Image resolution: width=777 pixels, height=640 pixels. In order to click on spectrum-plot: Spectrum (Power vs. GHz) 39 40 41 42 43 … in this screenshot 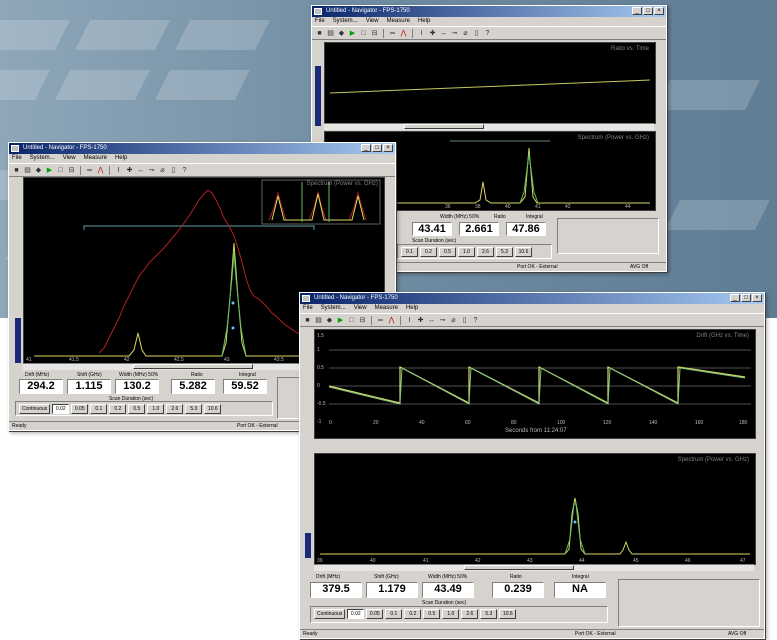, I will do `click(535, 509)`.